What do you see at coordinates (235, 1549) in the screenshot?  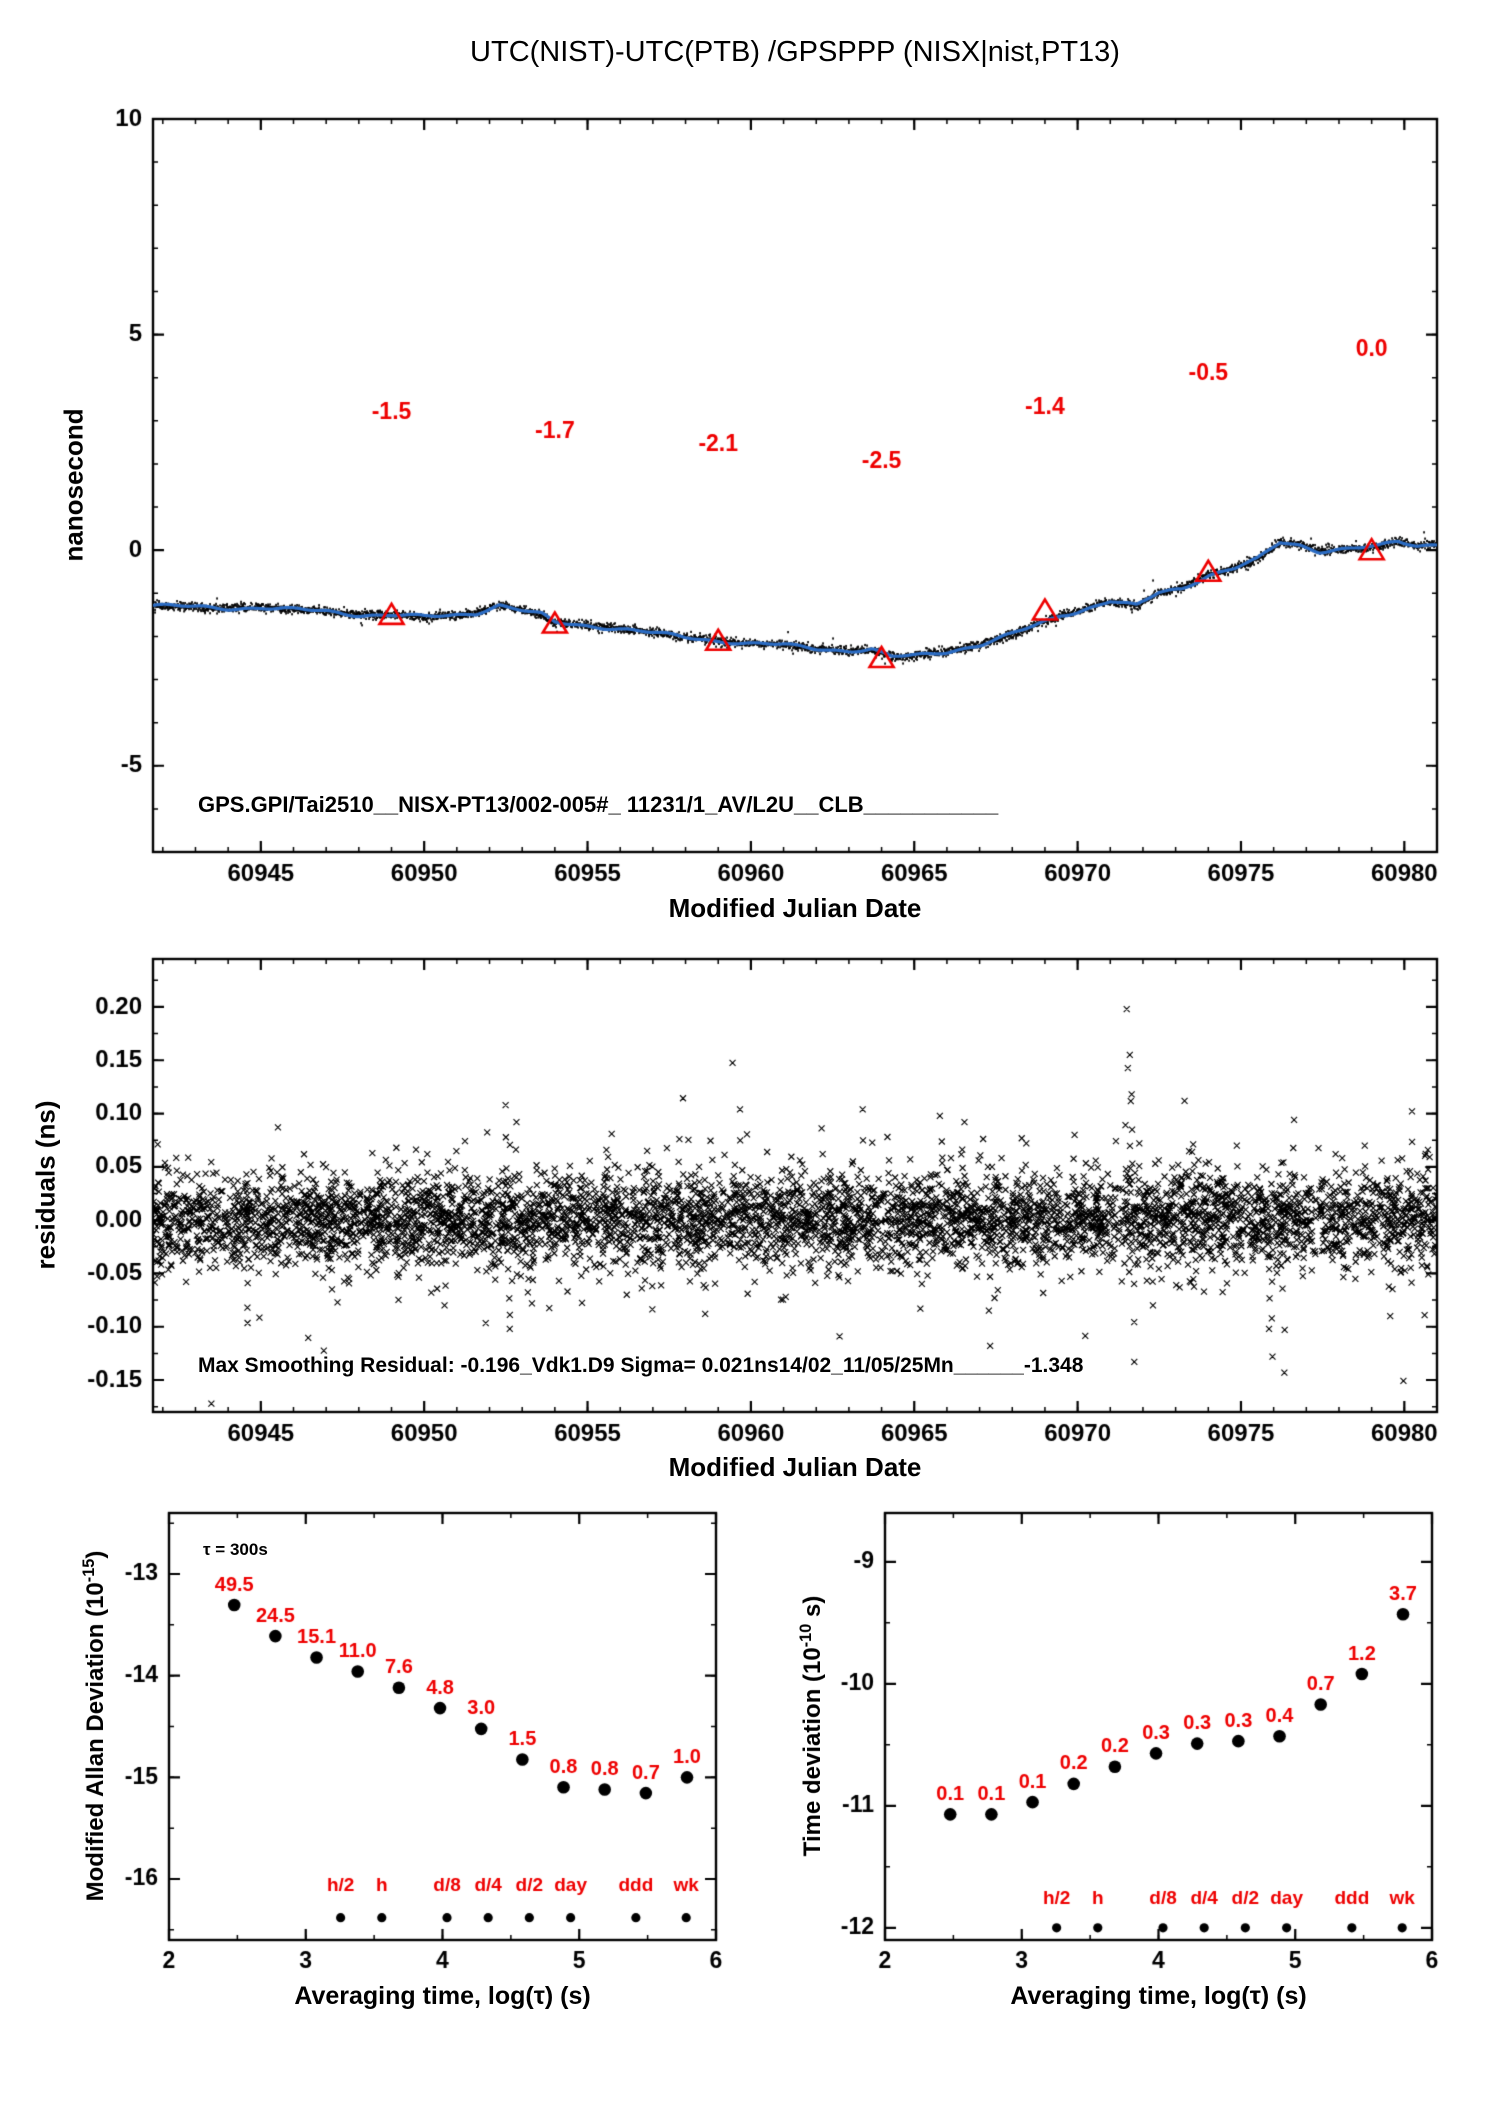 I see `tau-note: τ = 300s` at bounding box center [235, 1549].